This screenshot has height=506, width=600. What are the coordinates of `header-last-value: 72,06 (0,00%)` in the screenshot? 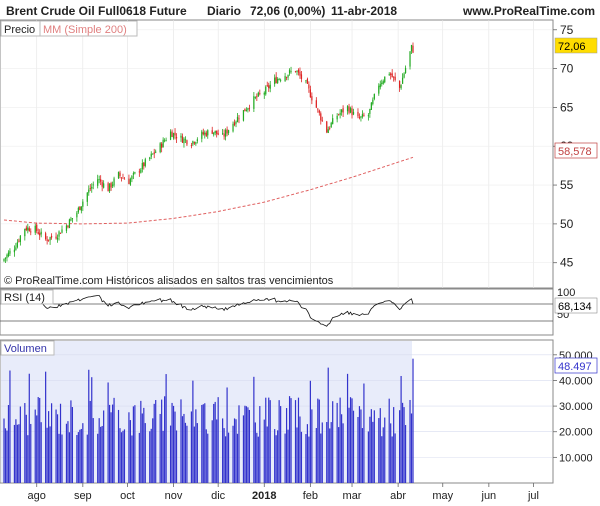 It's located at (287, 11).